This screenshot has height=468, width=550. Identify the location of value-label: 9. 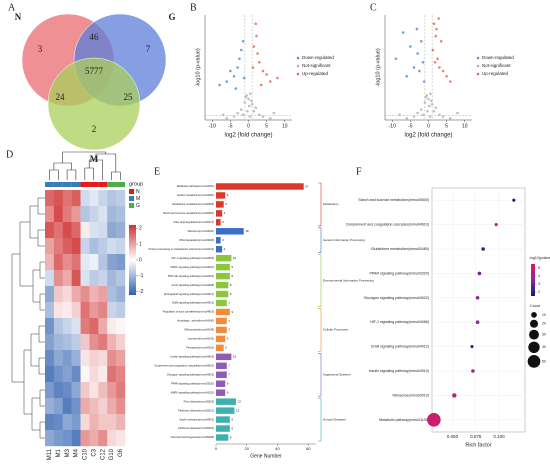
(232, 276).